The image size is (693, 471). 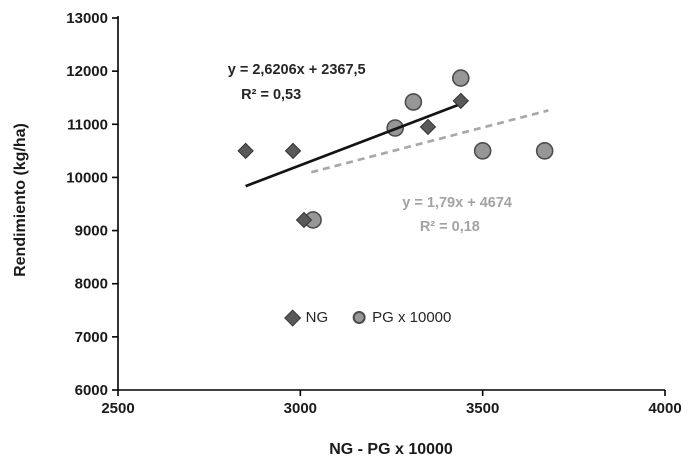 What do you see at coordinates (87, 124) in the screenshot?
I see `y-tick-label: 11000` at bounding box center [87, 124].